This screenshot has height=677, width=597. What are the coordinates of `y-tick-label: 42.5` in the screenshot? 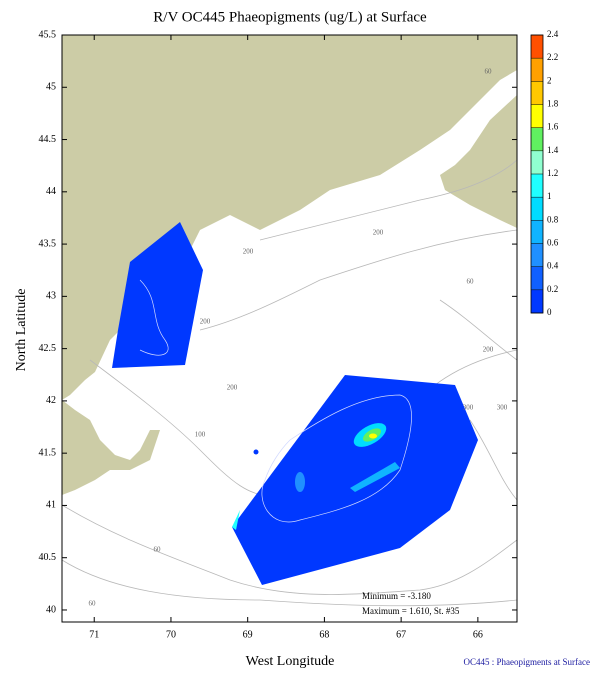 It's located at (48, 348).